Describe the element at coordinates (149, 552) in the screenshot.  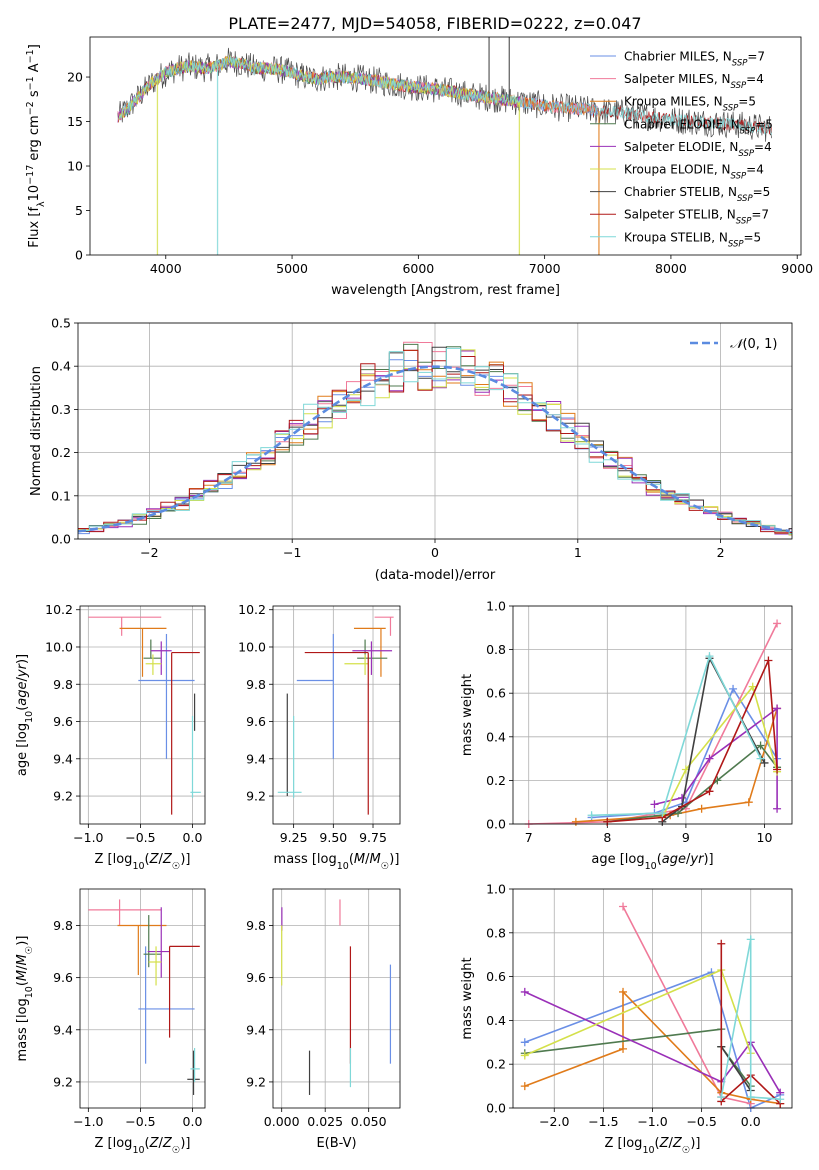
I see `x-tick-label: −2` at that location.